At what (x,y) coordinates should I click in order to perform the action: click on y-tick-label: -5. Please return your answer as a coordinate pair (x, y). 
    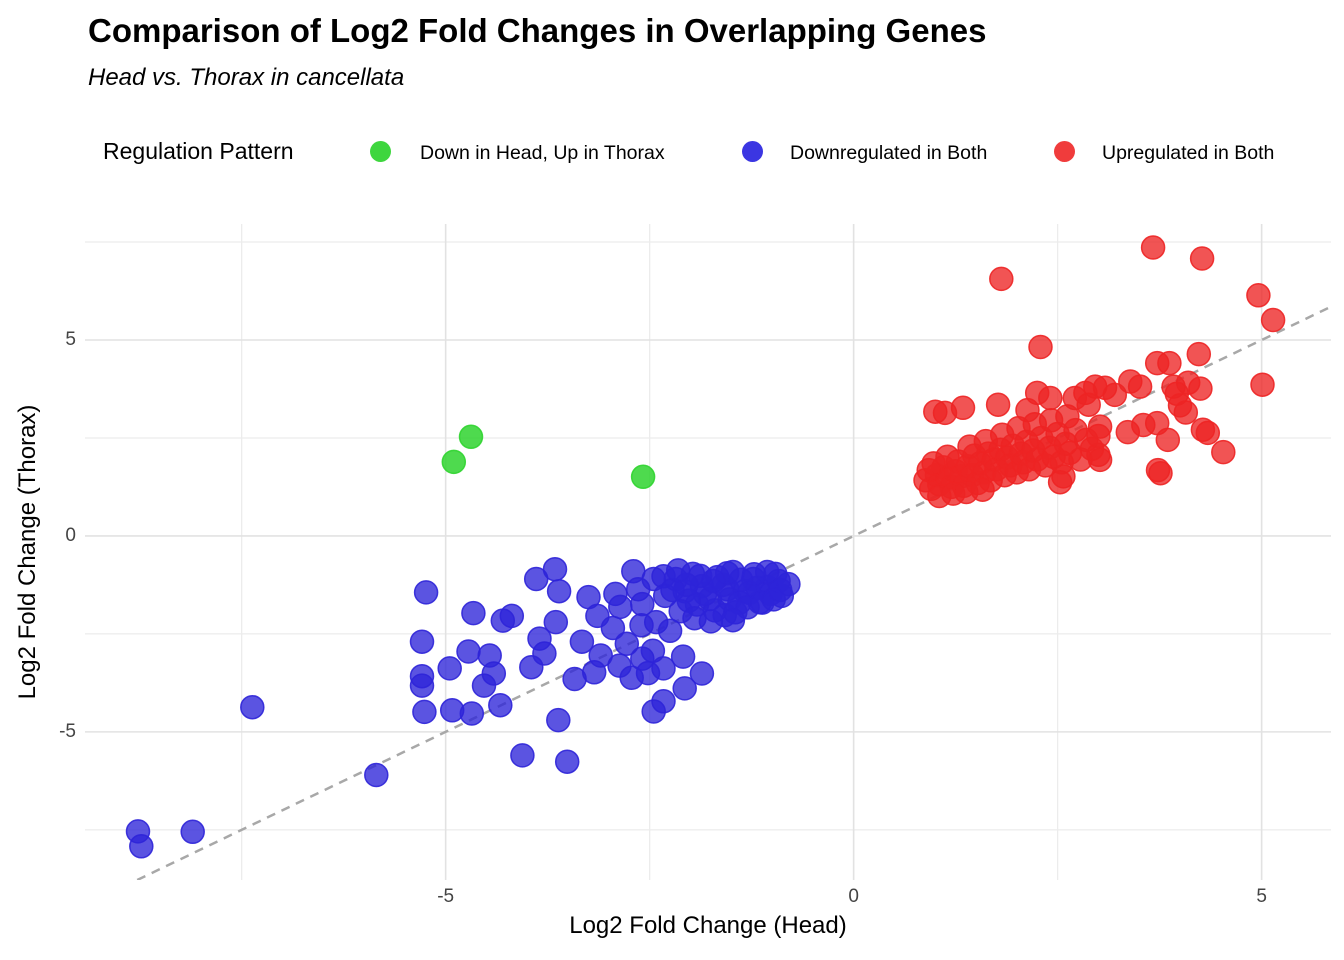
    Looking at the image, I should click on (67, 731).